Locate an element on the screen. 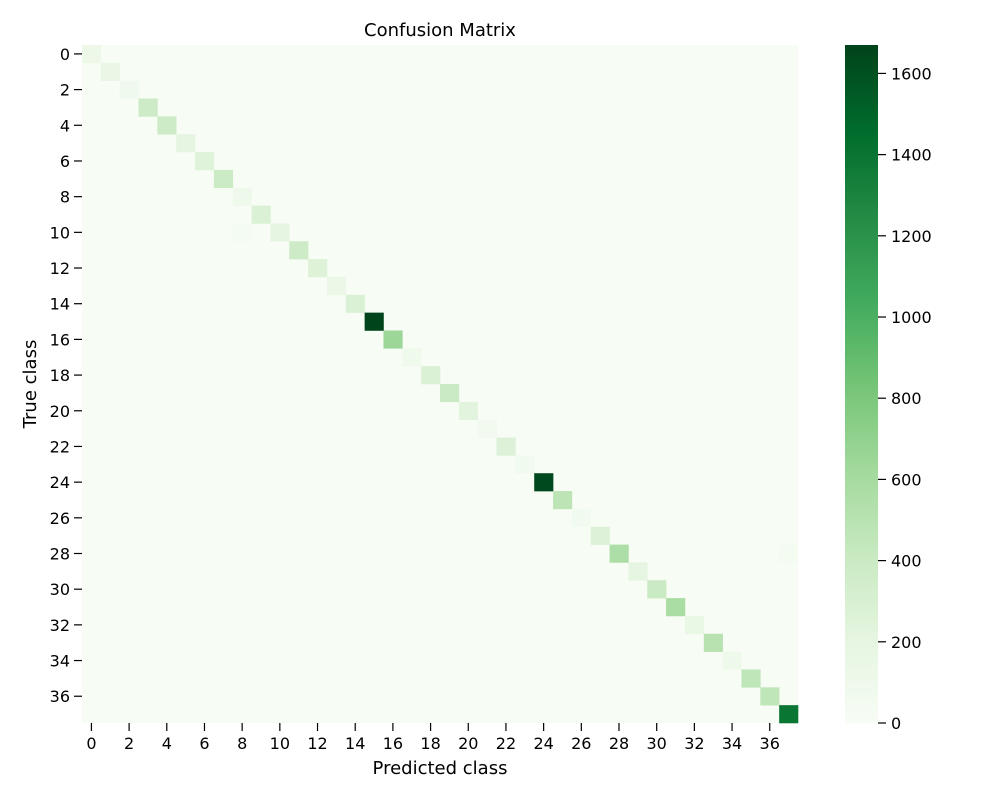 This screenshot has width=1000, height=800. y-tick-label-28: 28 is located at coordinates (60, 554).